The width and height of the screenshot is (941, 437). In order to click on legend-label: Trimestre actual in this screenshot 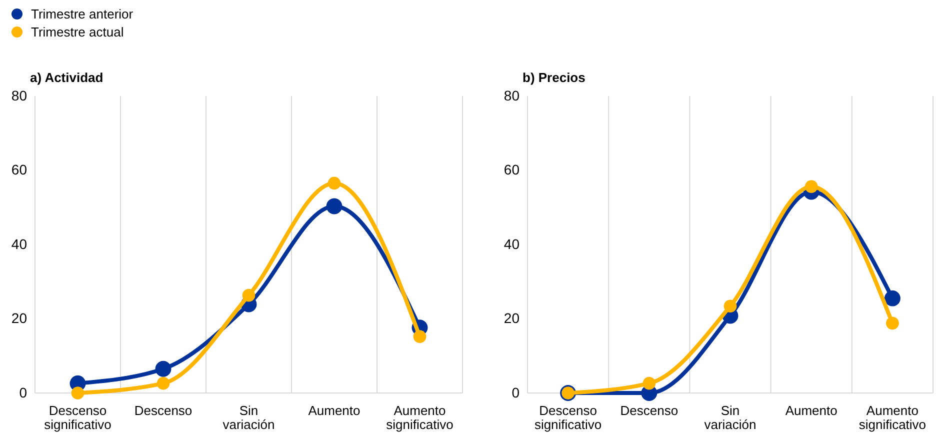, I will do `click(77, 32)`.